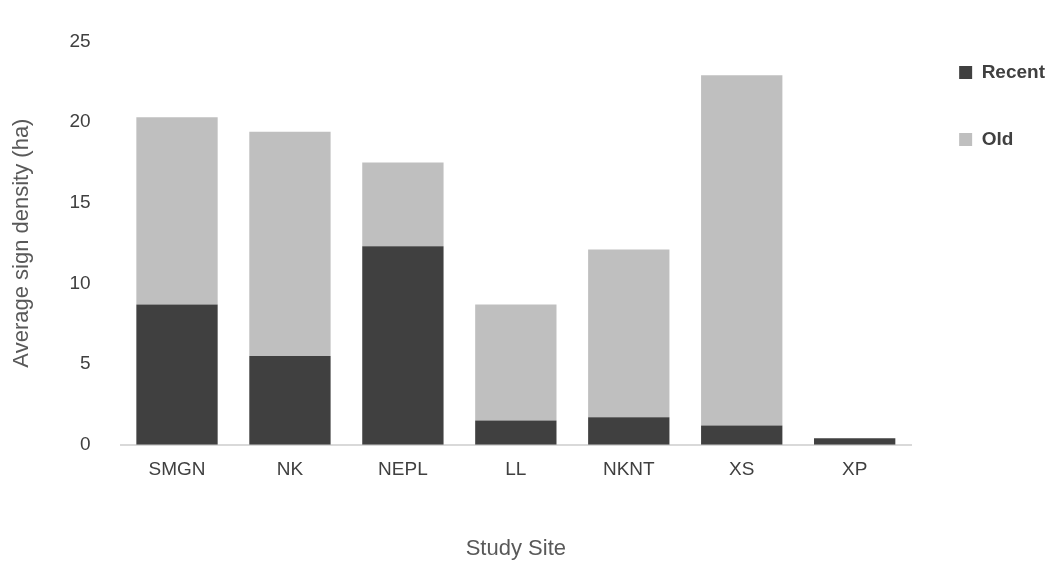 Image resolution: width=1060 pixels, height=576 pixels. Describe the element at coordinates (742, 469) in the screenshot. I see `x-tick-label: XS` at that location.